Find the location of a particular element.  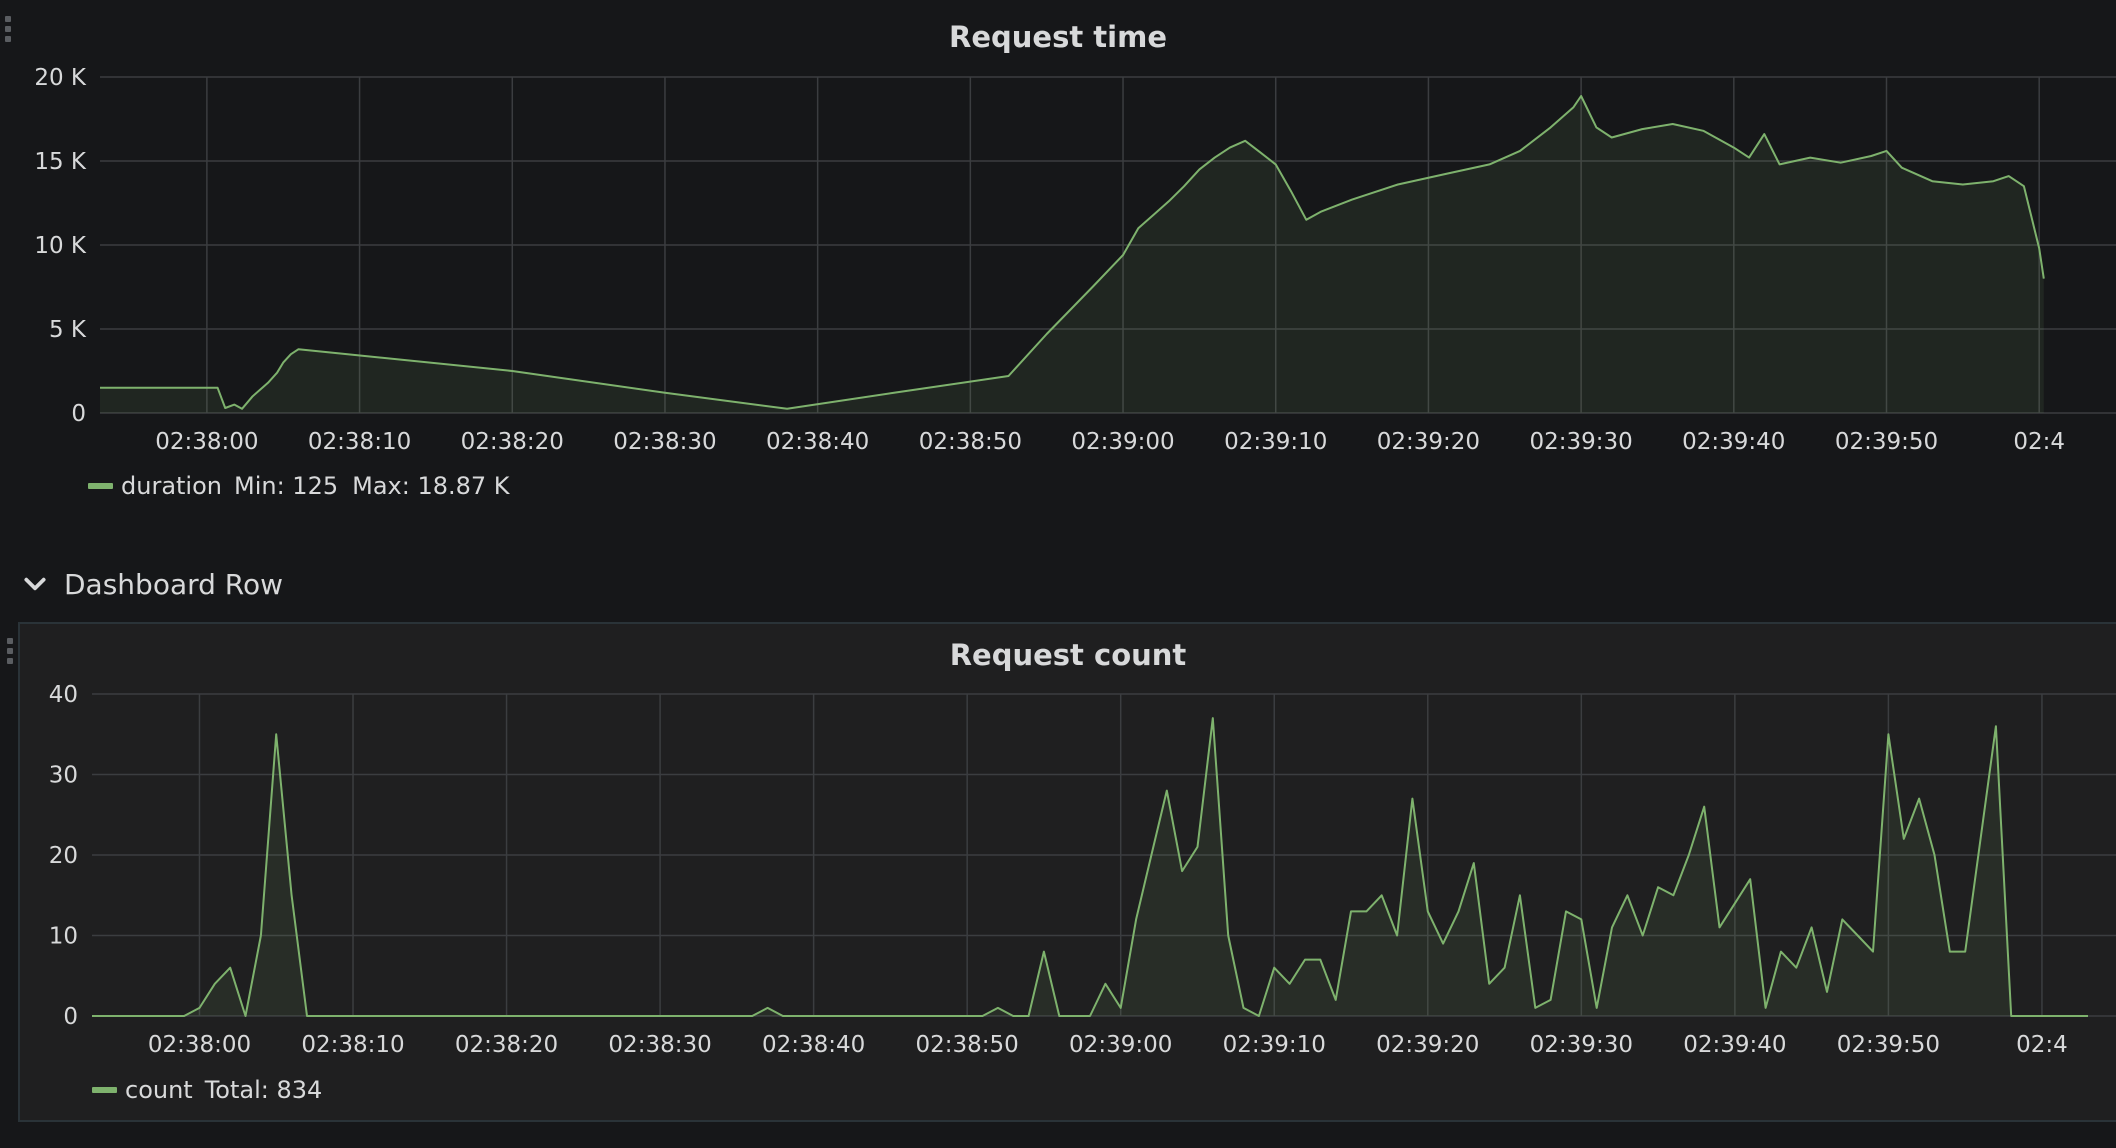

y-tick-label: 30 is located at coordinates (63, 776).